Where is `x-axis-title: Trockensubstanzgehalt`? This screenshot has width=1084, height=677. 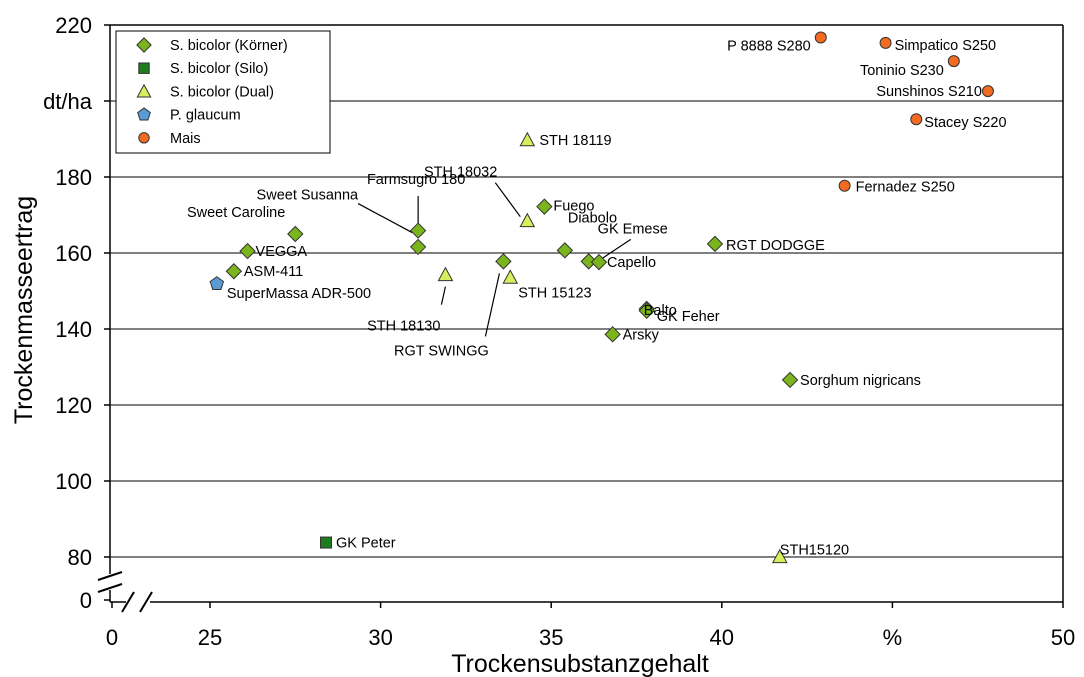 x-axis-title: Trockensubstanzgehalt is located at coordinates (580, 663).